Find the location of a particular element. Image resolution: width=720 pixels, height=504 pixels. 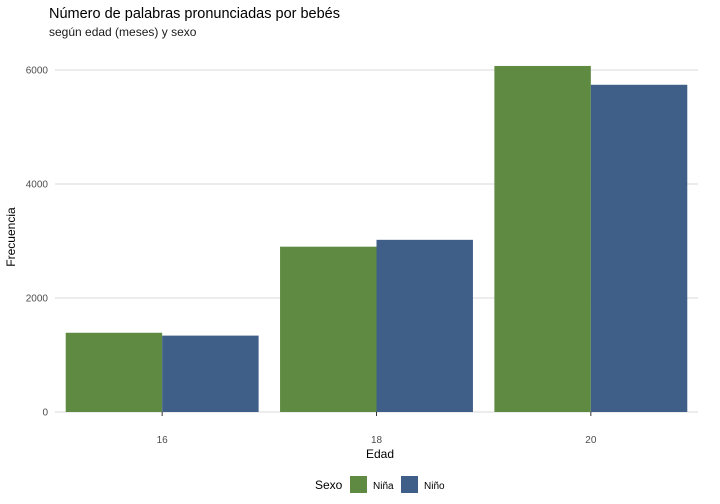

bar-Niño-18 is located at coordinates (424, 325).